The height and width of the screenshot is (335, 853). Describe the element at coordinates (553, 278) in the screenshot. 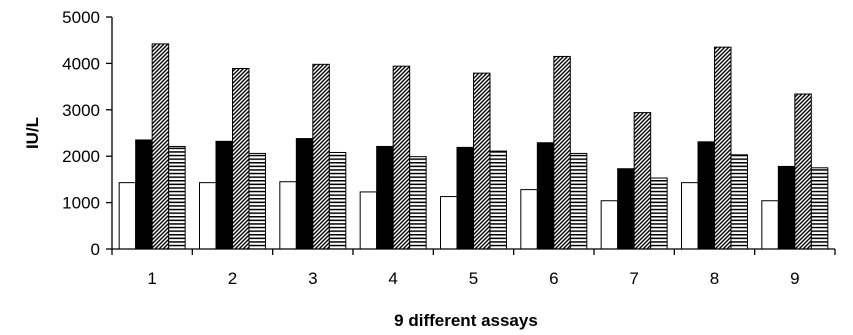

I see `x-tick-label: 6` at that location.